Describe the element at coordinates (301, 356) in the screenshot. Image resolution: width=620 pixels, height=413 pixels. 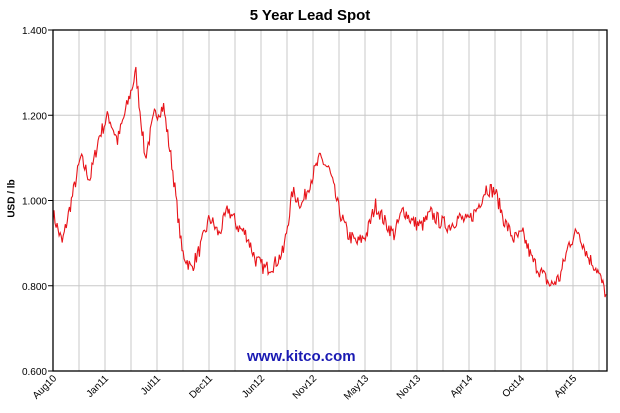
I see `kitco-watermark: www.kitco.com` at that location.